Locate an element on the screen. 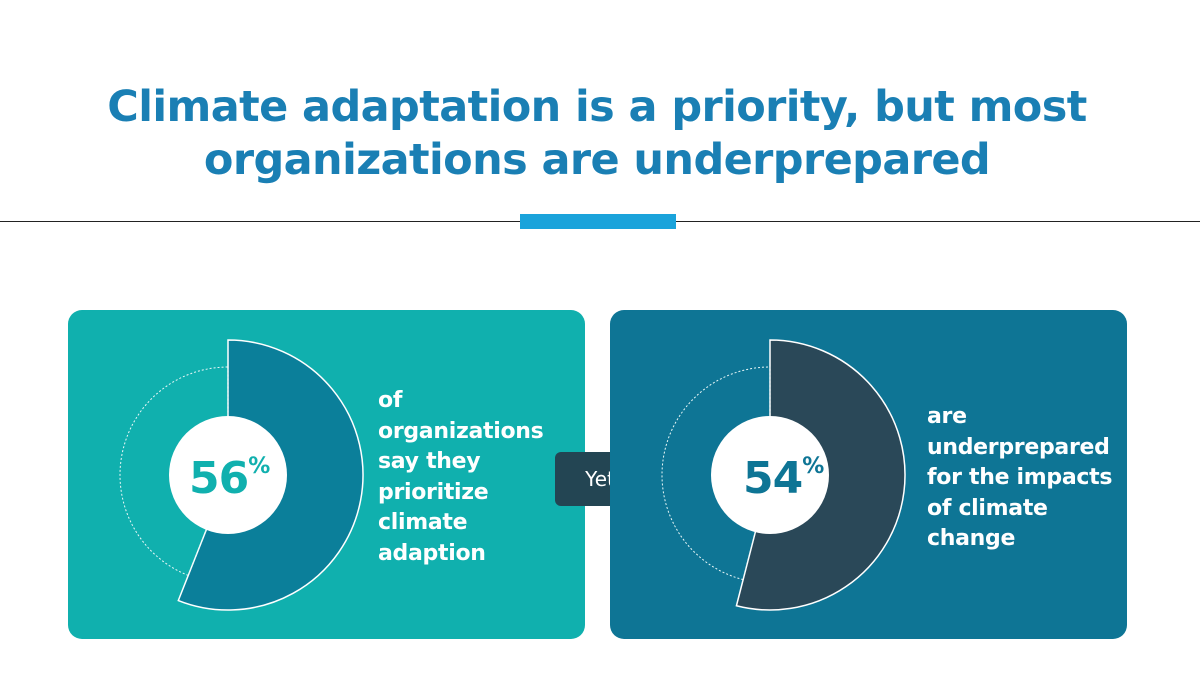 The image size is (1200, 674). stat-value-underprepared: 54% is located at coordinates (783, 478).